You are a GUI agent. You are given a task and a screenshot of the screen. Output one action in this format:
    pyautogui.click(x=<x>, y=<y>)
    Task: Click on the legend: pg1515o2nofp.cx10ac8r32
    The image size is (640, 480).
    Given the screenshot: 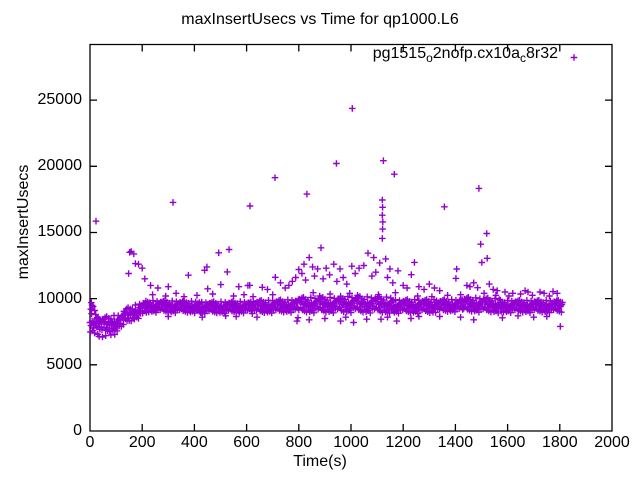 What is the action you would take?
    pyautogui.click(x=465, y=55)
    